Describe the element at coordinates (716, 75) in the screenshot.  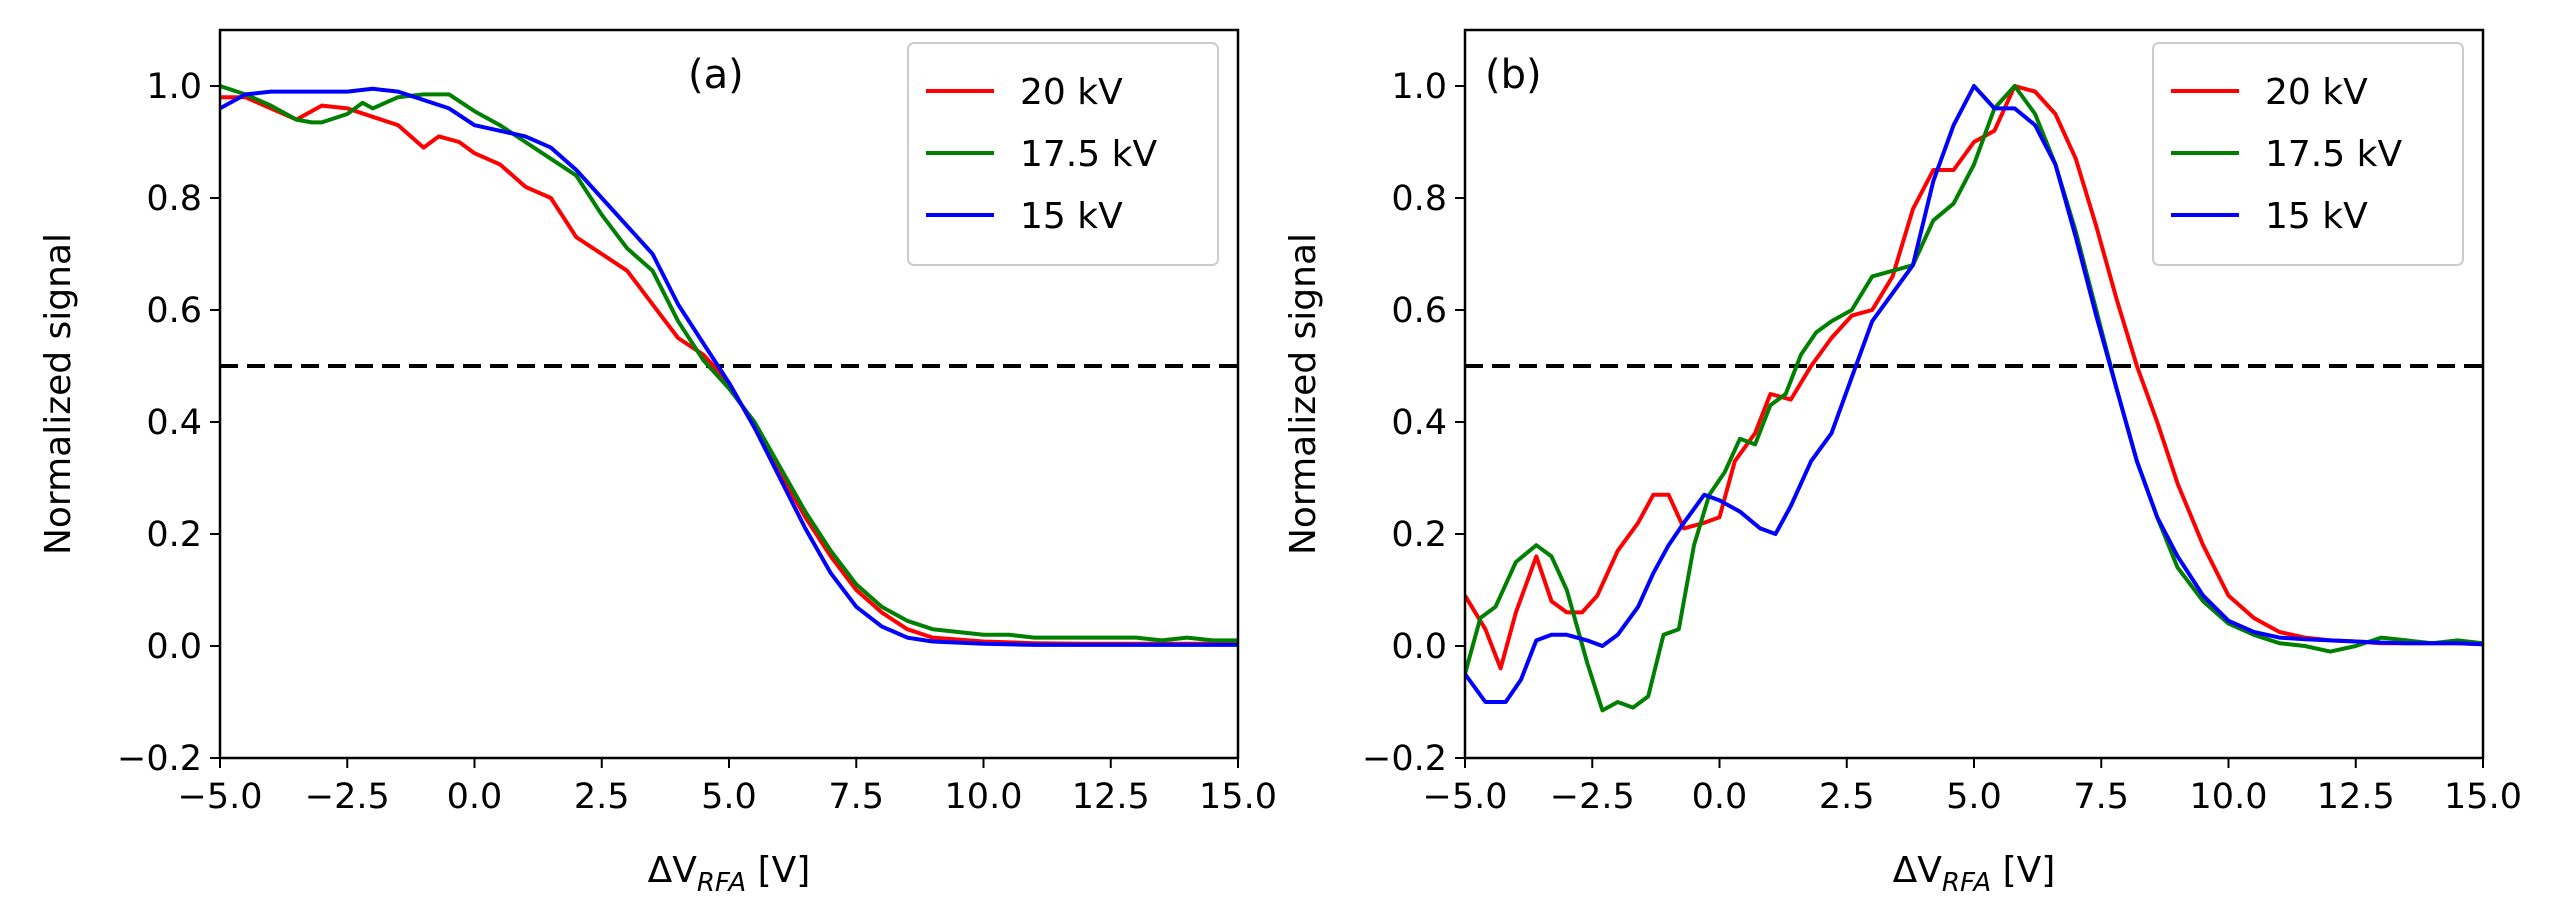
I see `panel-label: (a)` at that location.